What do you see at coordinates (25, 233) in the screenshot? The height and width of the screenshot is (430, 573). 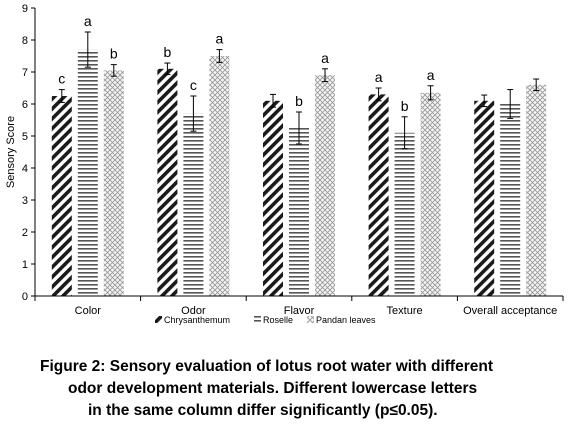 I see `y-tick-label: 2` at bounding box center [25, 233].